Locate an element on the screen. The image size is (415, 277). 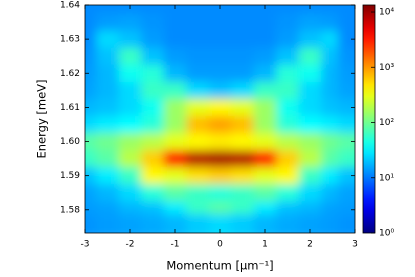
y-tick-label: 1.59 is located at coordinates (70, 176).